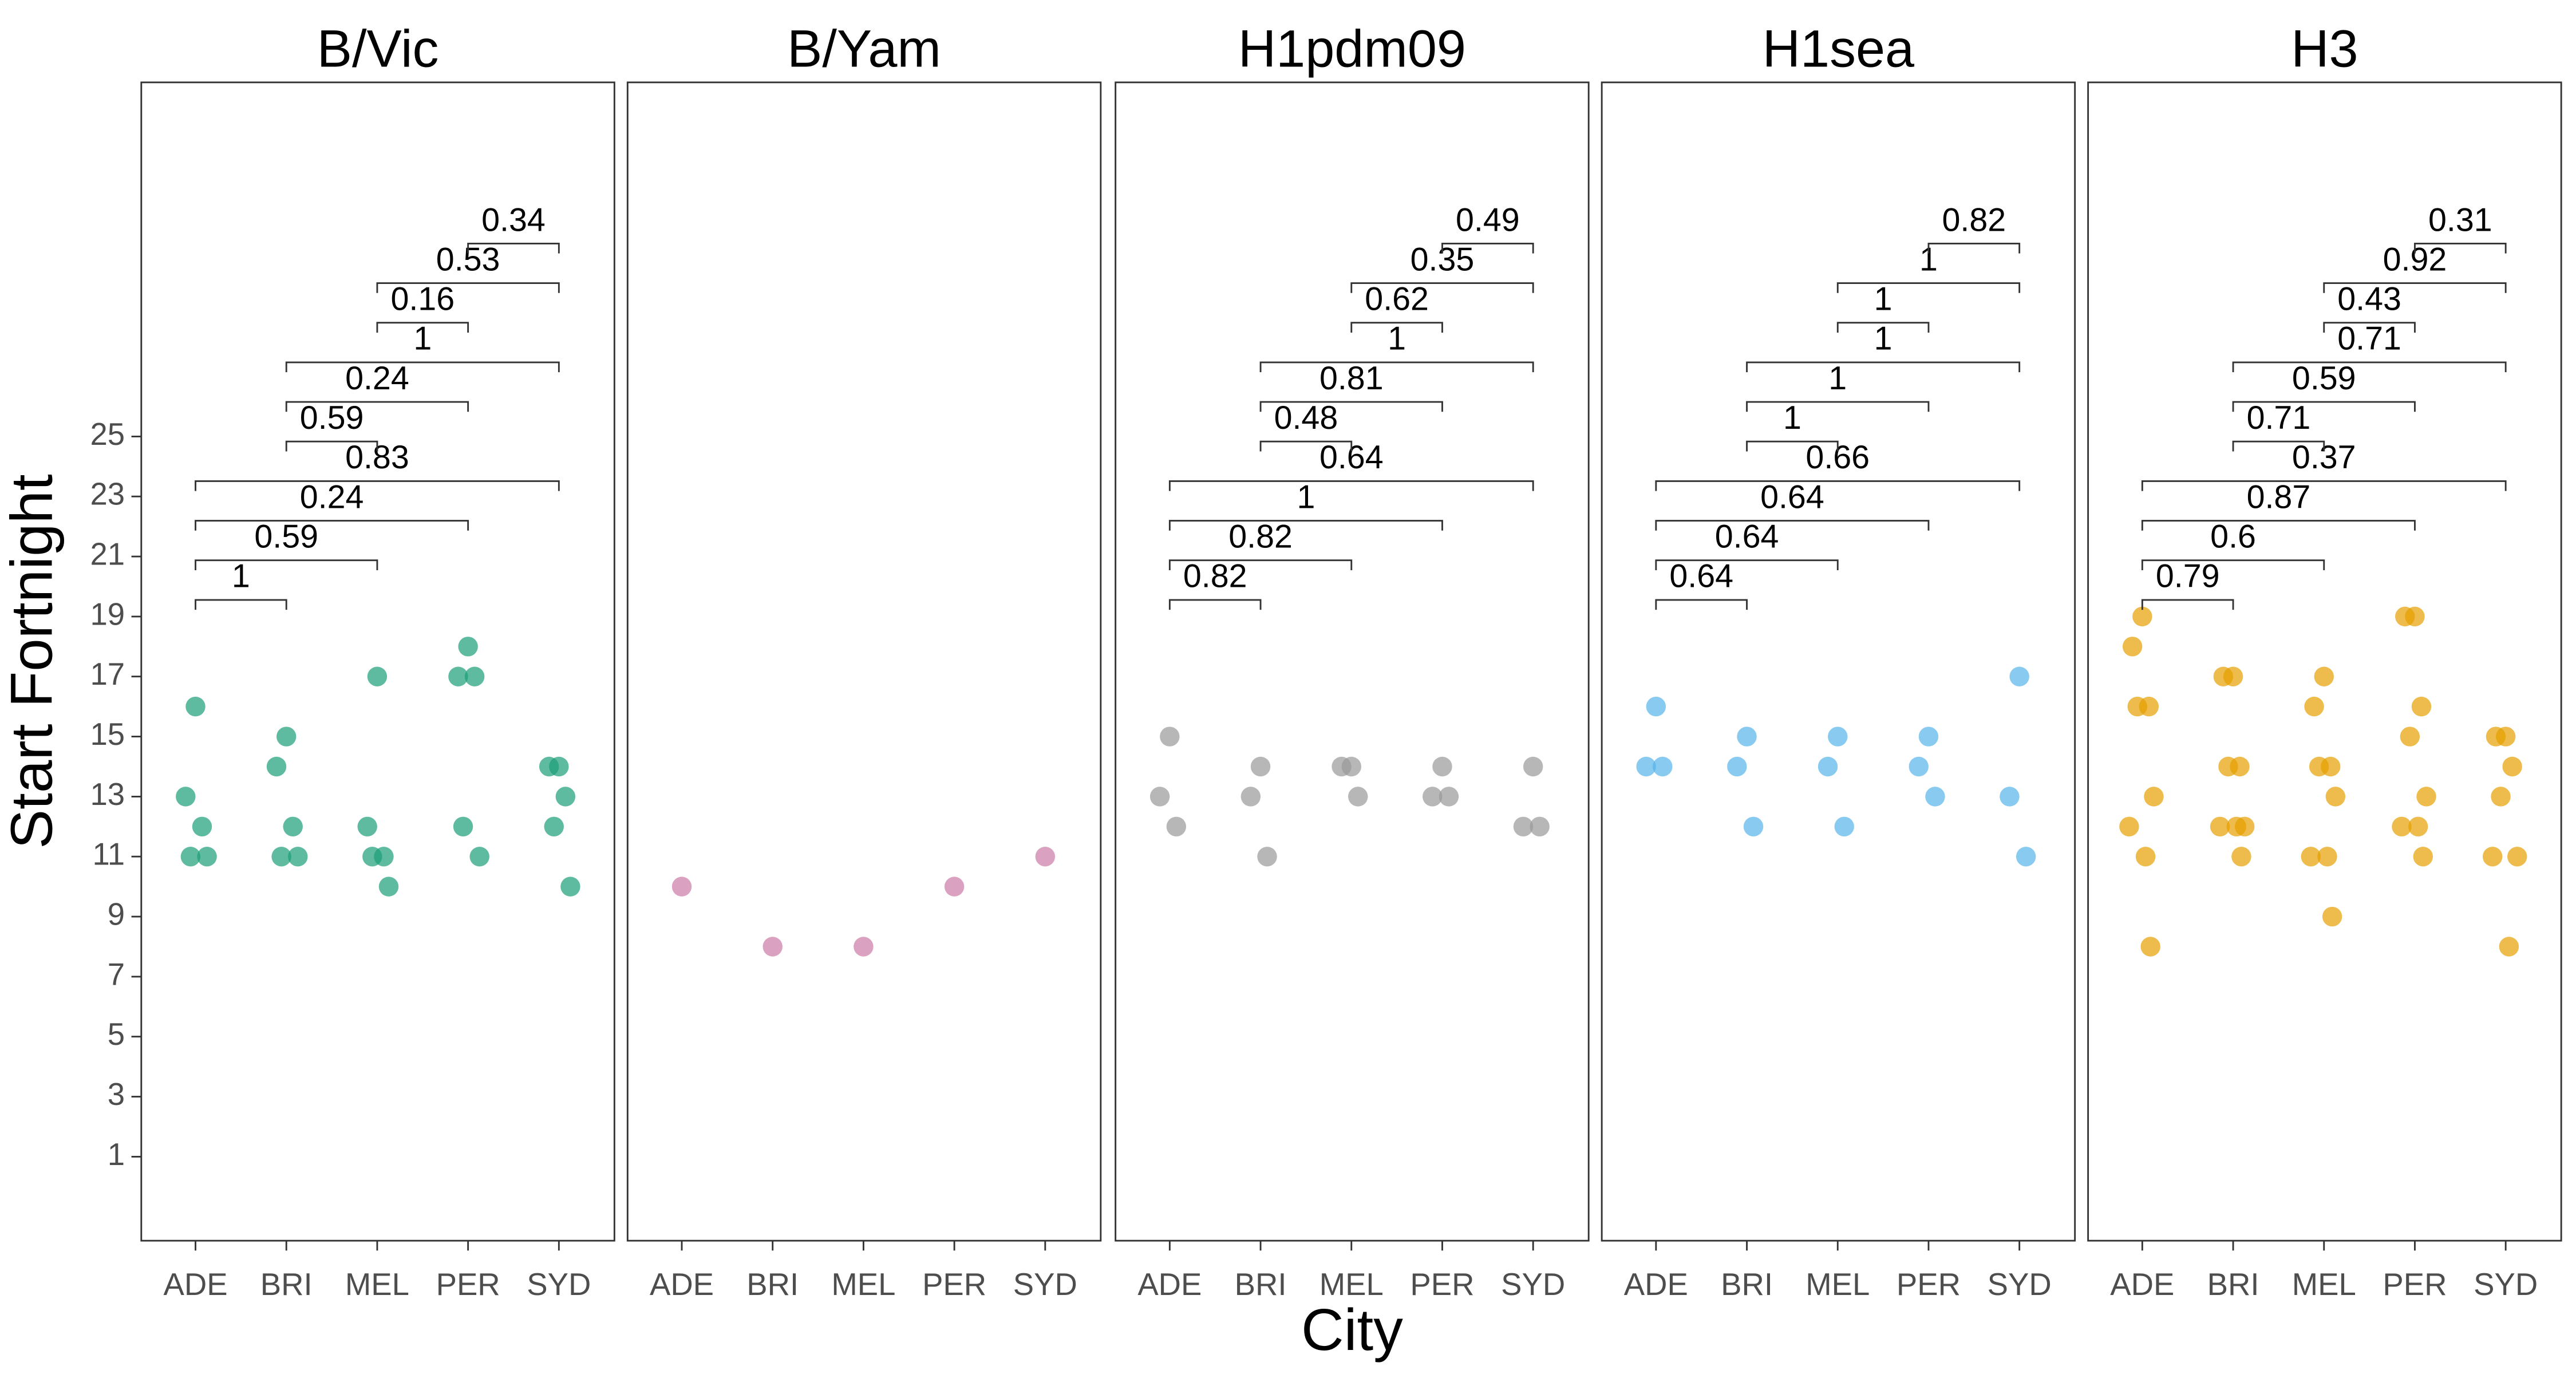 This screenshot has height=1374, width=2576. Describe the element at coordinates (107, 435) in the screenshot. I see `y-tick-label: 25` at that location.